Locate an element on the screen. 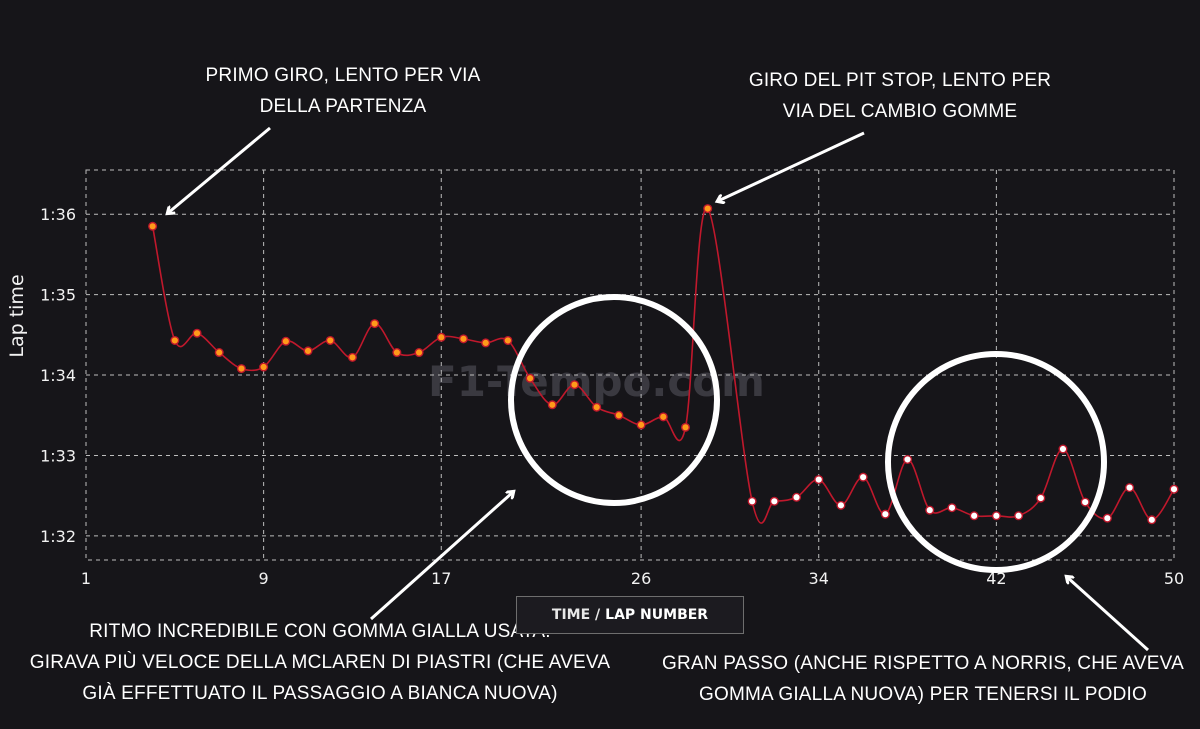  x-tick-label: 42 is located at coordinates (996, 578).